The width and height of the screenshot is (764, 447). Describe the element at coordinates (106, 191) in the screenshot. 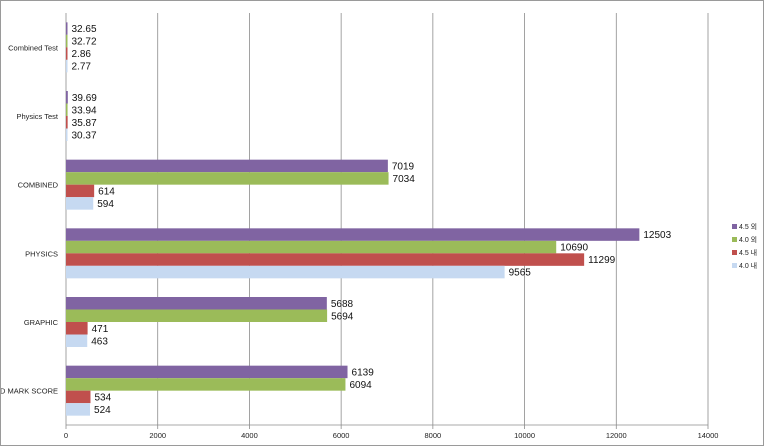

I see `data-label: 614` at that location.